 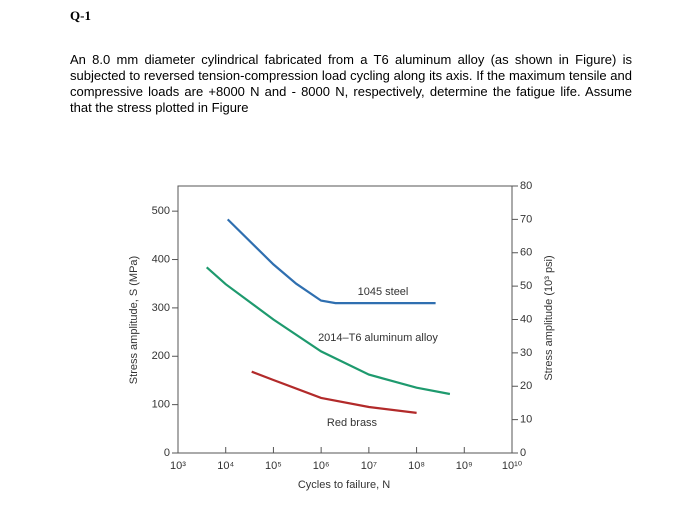 What do you see at coordinates (134, 320) in the screenshot?
I see `y-axis-label: Stress amplitude, S (MPa)` at bounding box center [134, 320].